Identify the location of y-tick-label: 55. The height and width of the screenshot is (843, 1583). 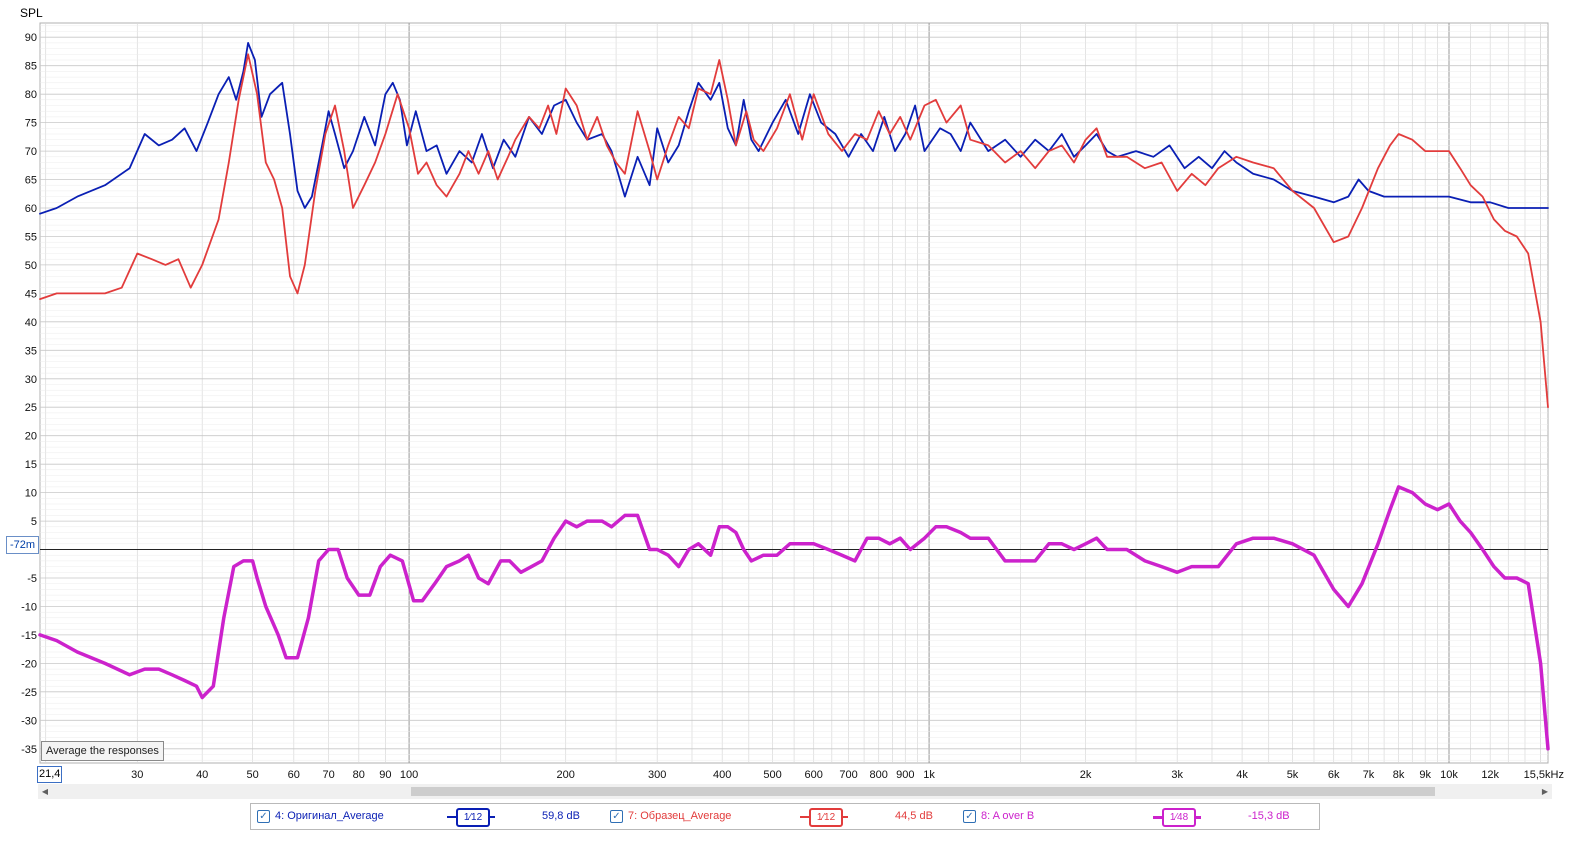
(31, 238).